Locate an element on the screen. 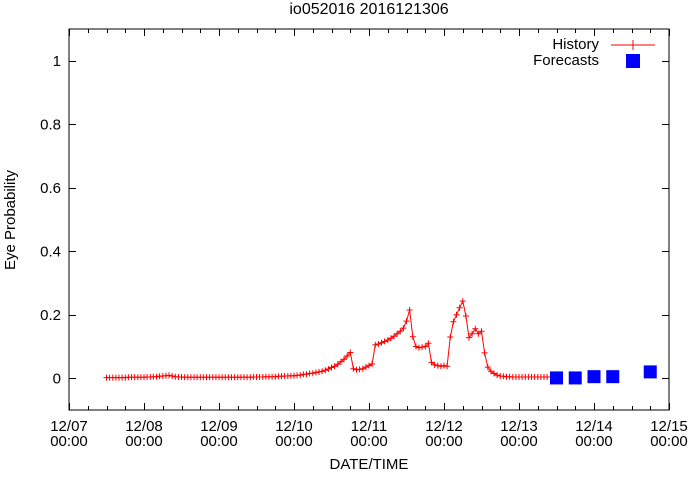 The height and width of the screenshot is (482, 690). y-tick-label: 0.6 is located at coordinates (50, 188).